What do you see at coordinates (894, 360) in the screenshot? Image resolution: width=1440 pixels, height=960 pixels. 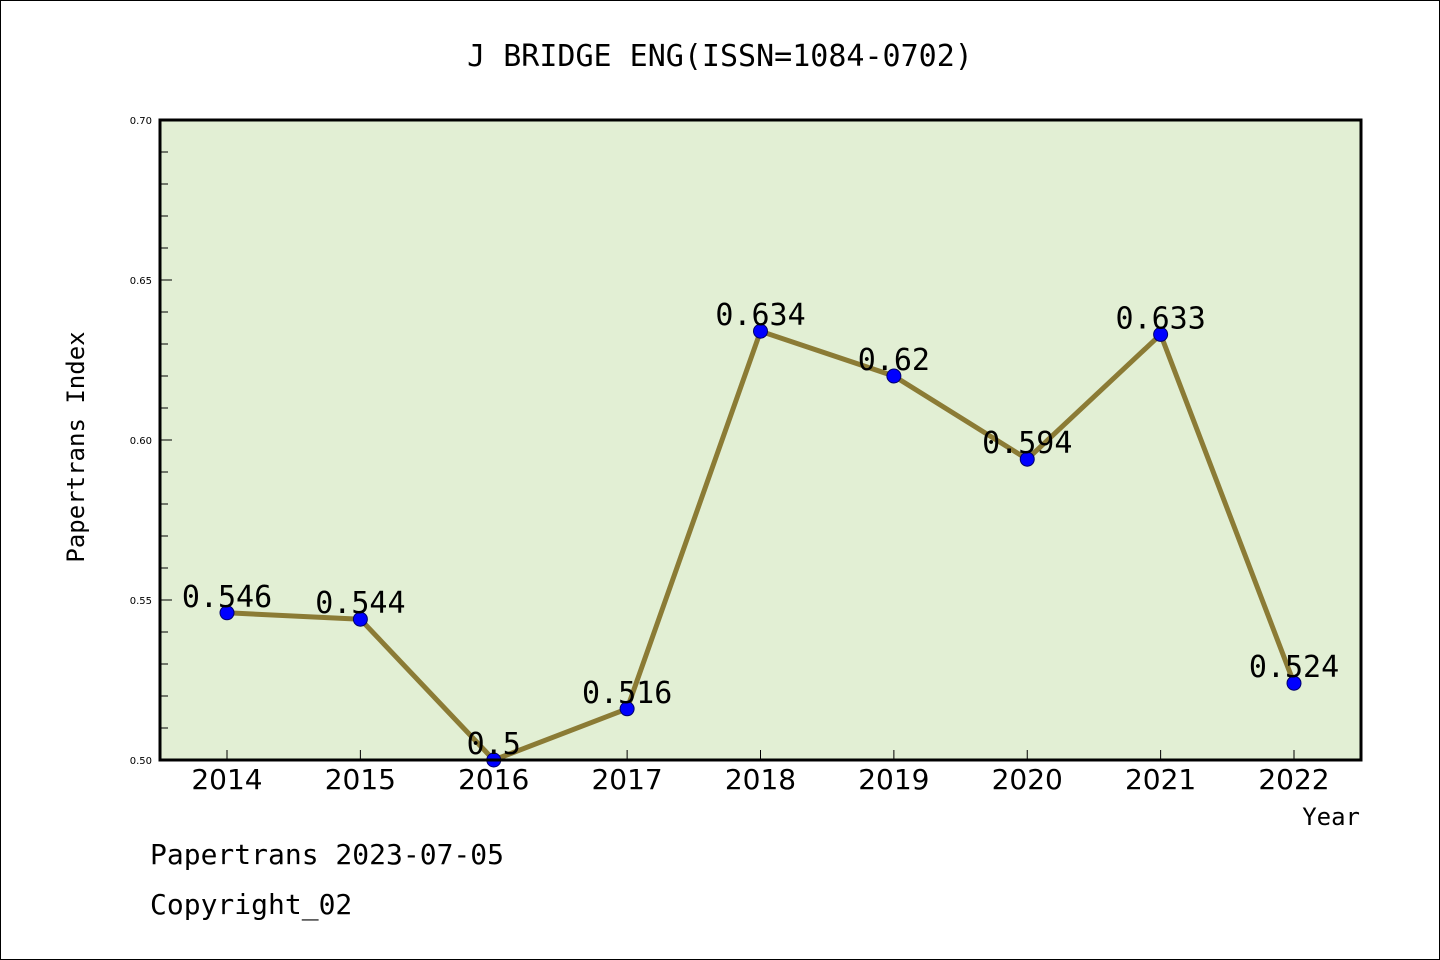 I see `data-label: 0.62` at bounding box center [894, 360].